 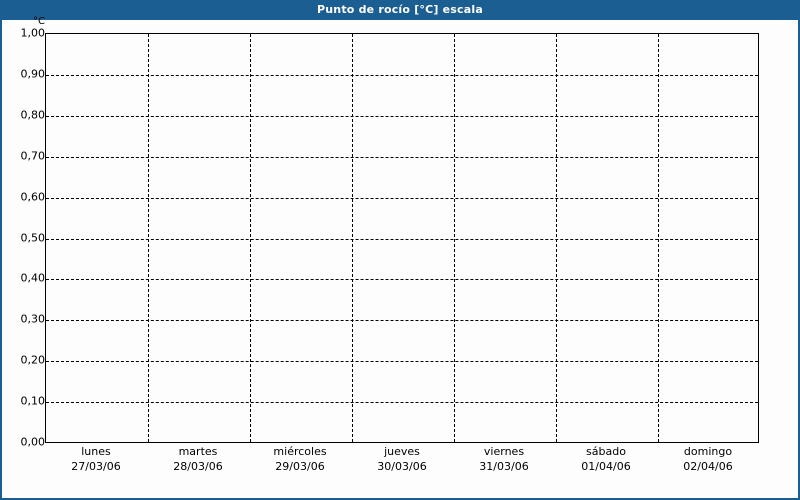 I want to click on x-axis-tick-label: sábado 01/04/06, so click(x=606, y=459).